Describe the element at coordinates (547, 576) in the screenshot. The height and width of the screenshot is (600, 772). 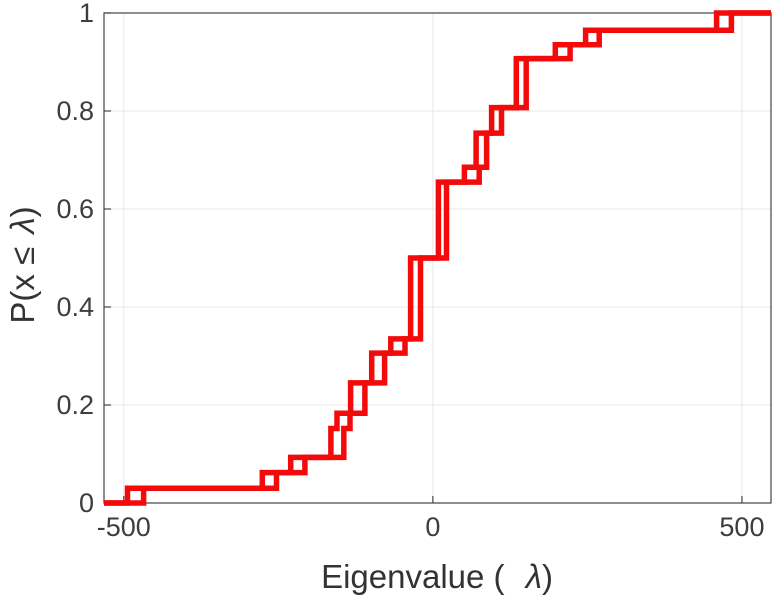
I see `x-axis-label-suffix: )` at that location.